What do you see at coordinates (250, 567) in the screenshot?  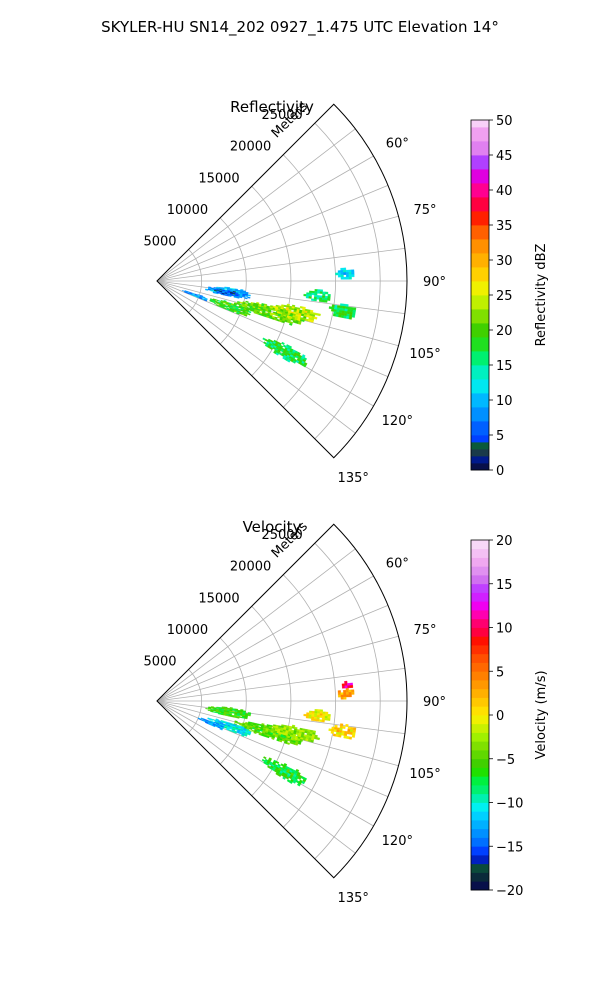 I see `radial-tick-label: 20000` at bounding box center [250, 567].